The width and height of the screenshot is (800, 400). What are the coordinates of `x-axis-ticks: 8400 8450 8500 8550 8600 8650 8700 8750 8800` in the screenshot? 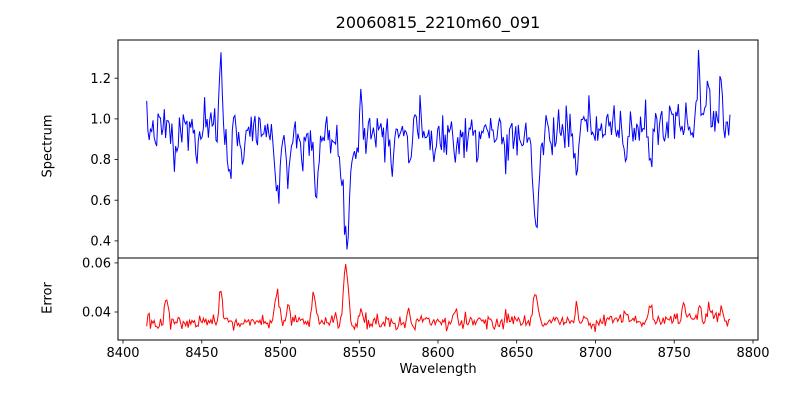 It's located at (438, 350).